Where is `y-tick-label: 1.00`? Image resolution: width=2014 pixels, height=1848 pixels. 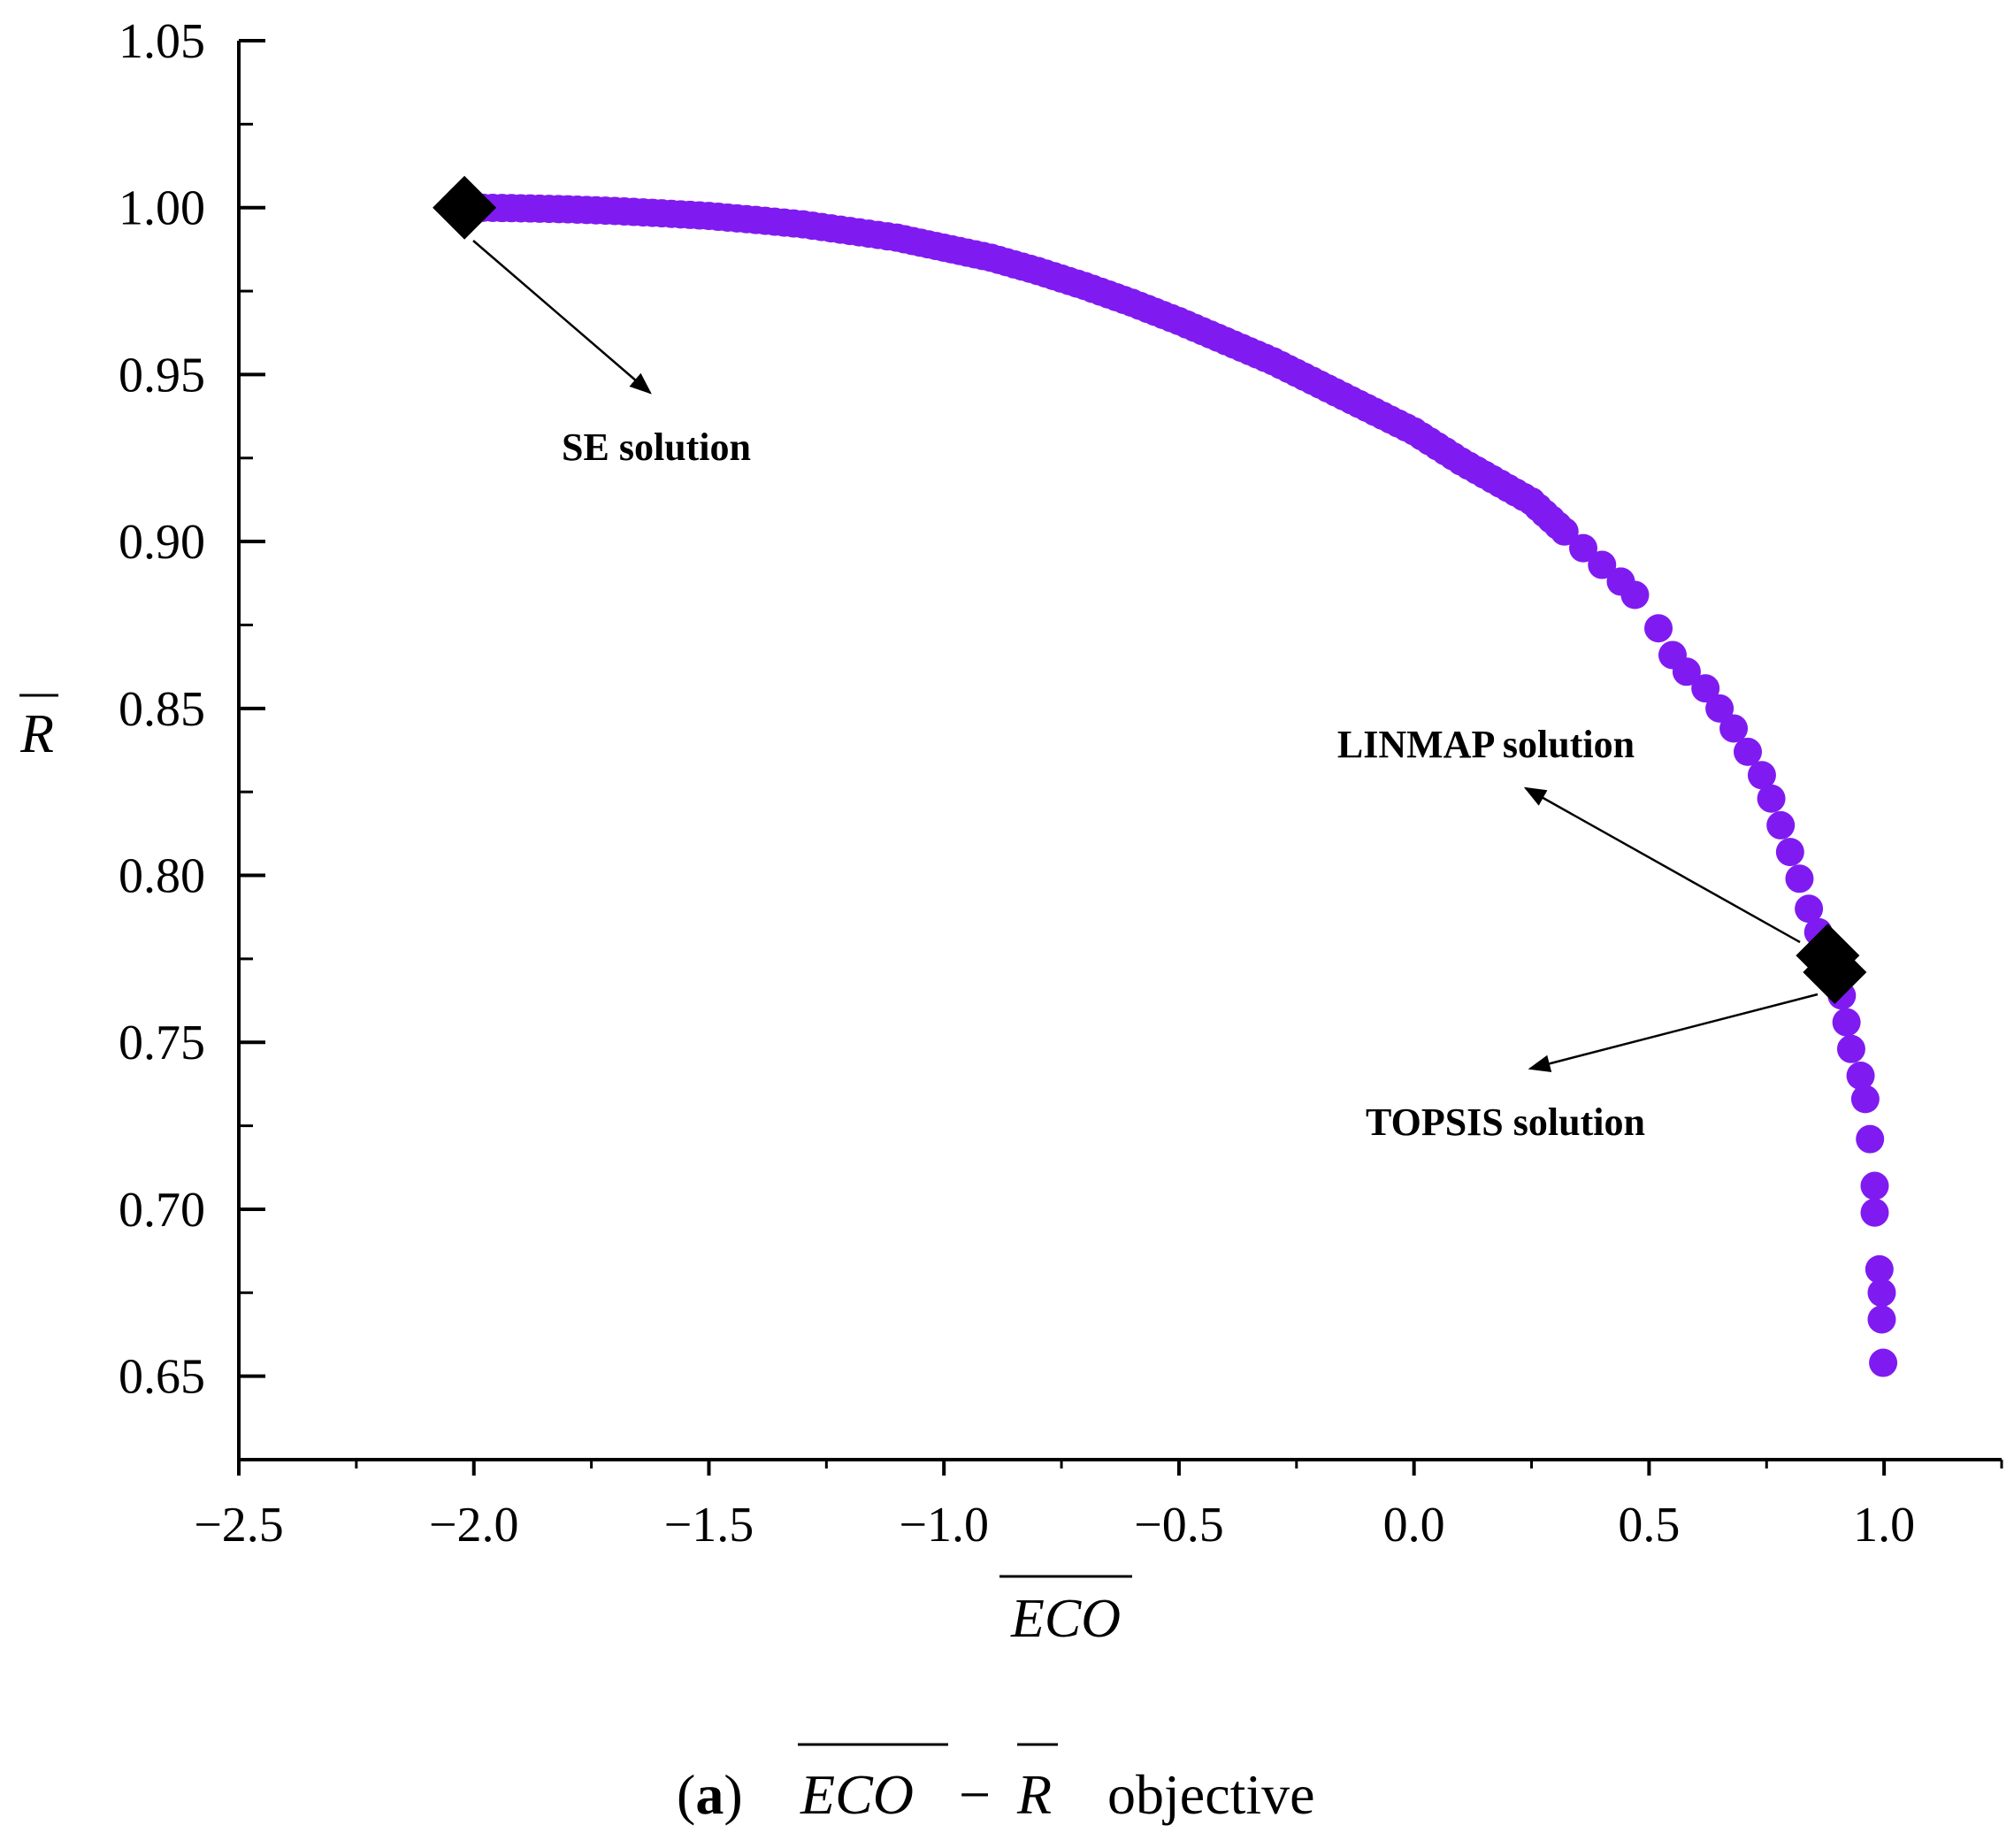 y-tick-label: 1.00 is located at coordinates (162, 208).